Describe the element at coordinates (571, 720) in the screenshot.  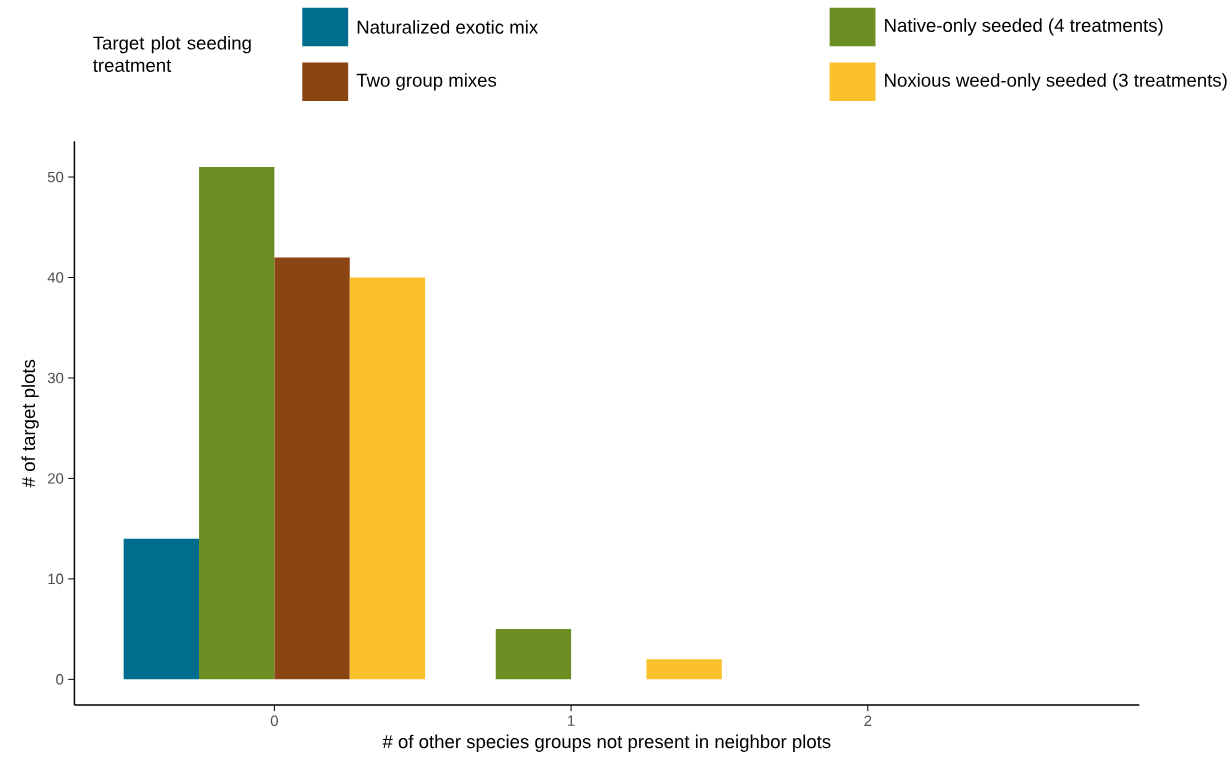
I see `x-tick-label: 1` at that location.